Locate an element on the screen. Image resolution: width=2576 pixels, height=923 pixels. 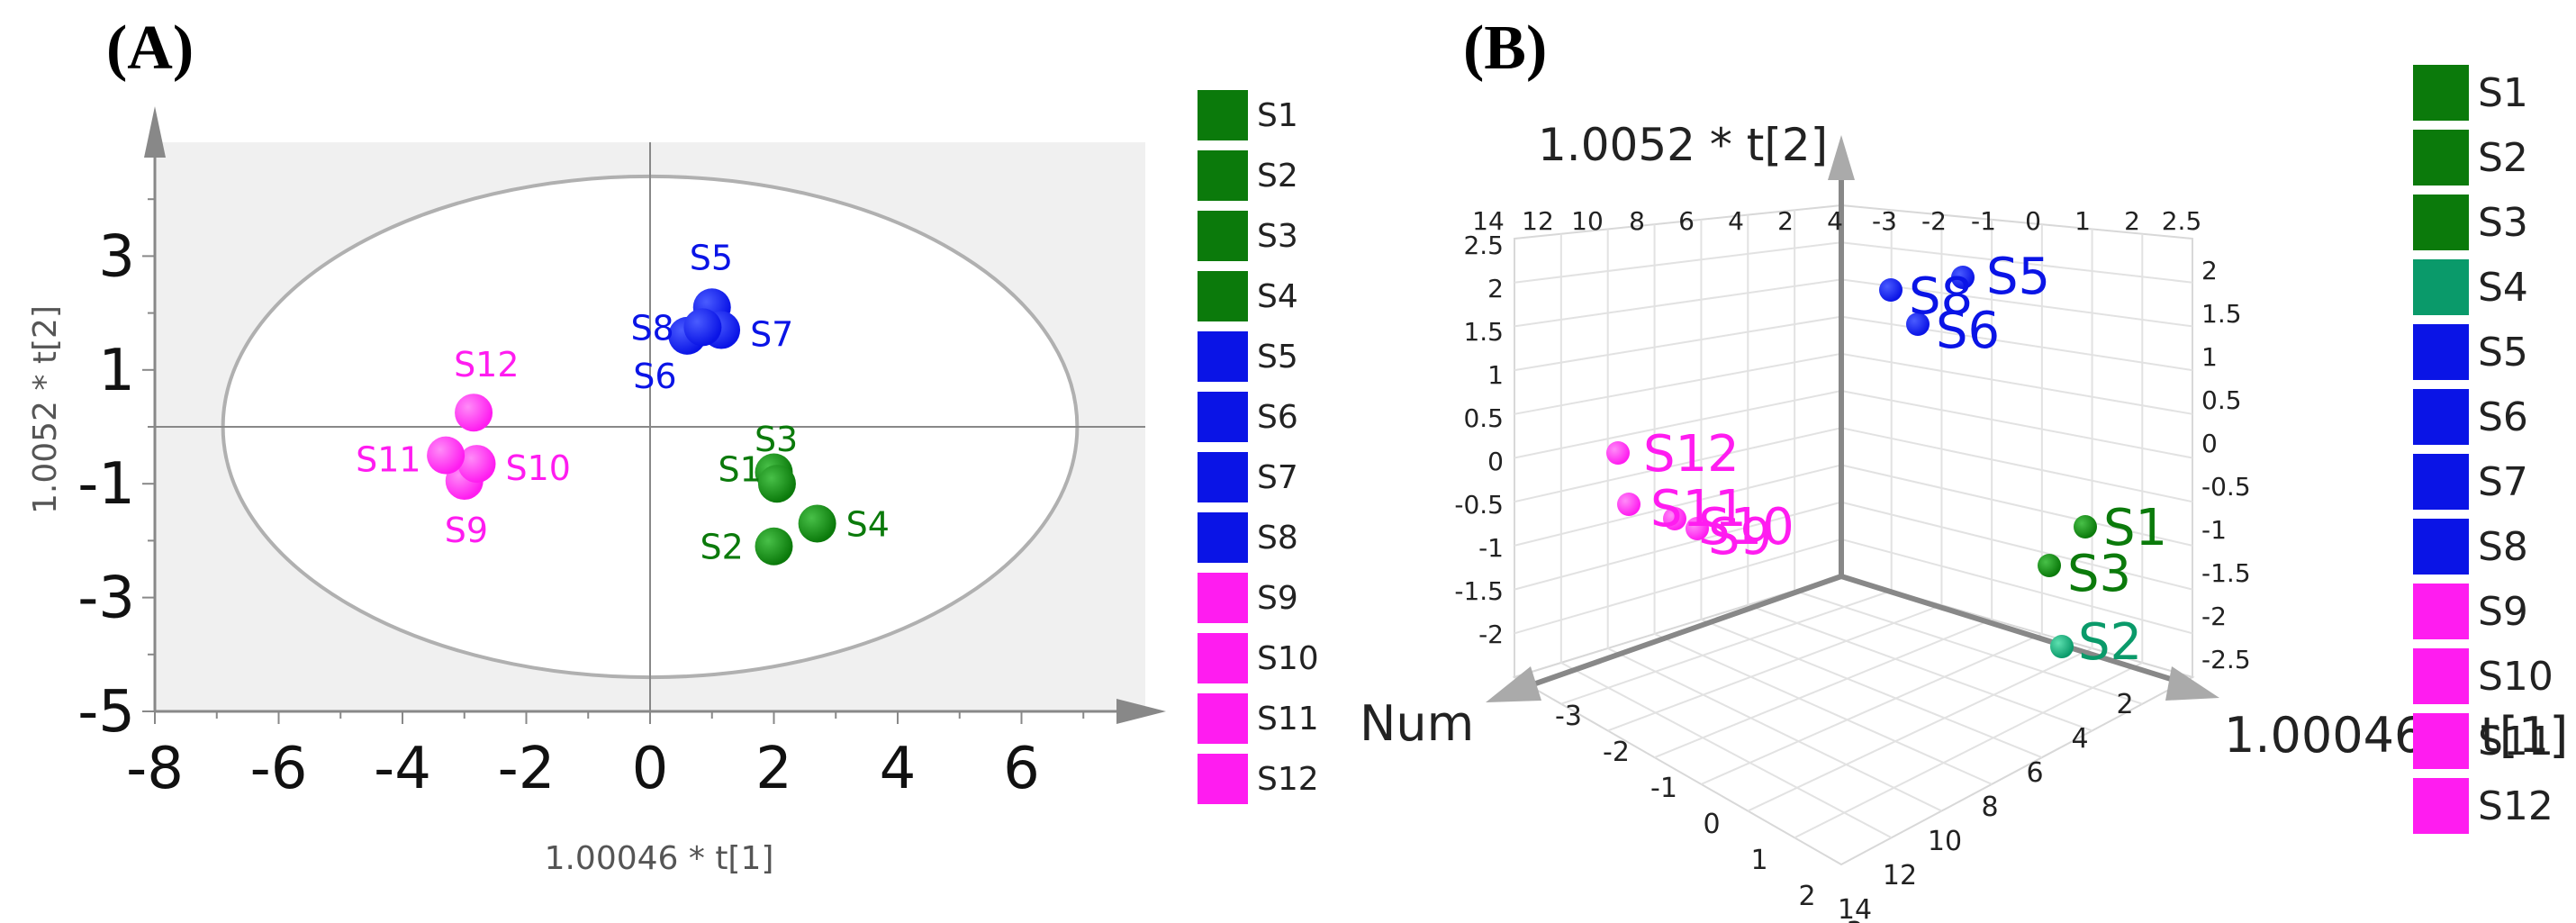
y-ticks: 3 1 -1 -3 -5 is located at coordinates (116, 472).